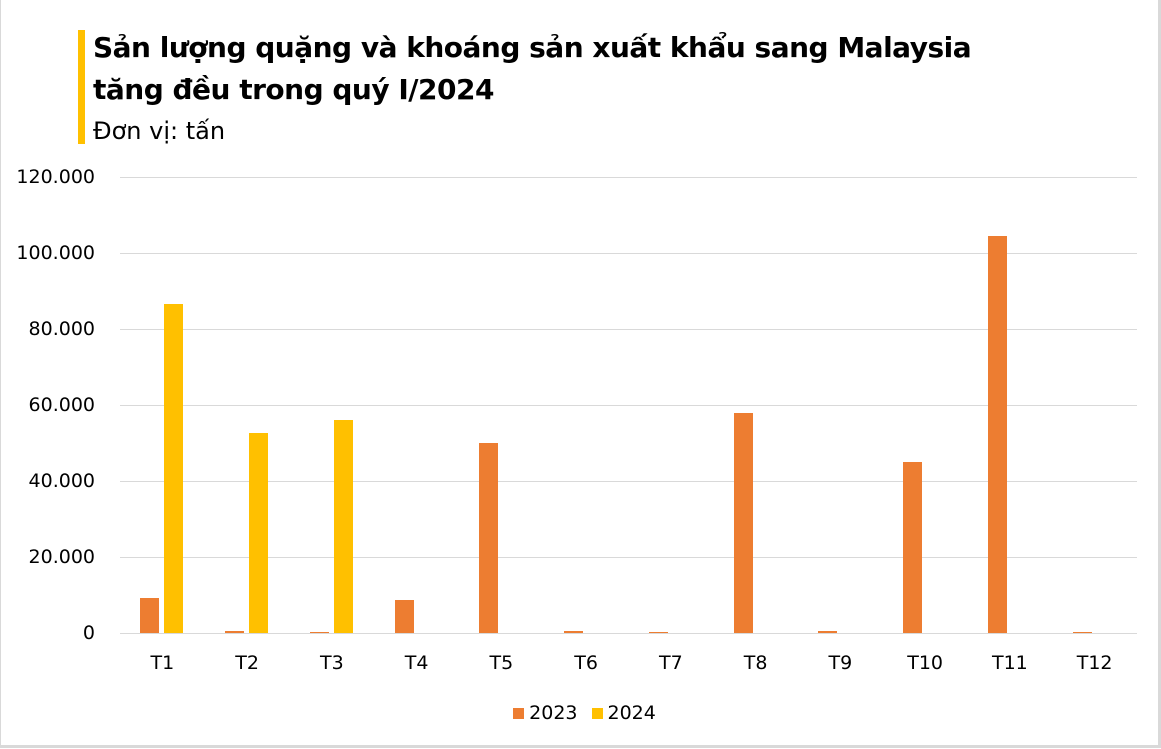 The width and height of the screenshot is (1161, 749). Describe the element at coordinates (828, 632) in the screenshot. I see `bar-2023-T9` at that location.